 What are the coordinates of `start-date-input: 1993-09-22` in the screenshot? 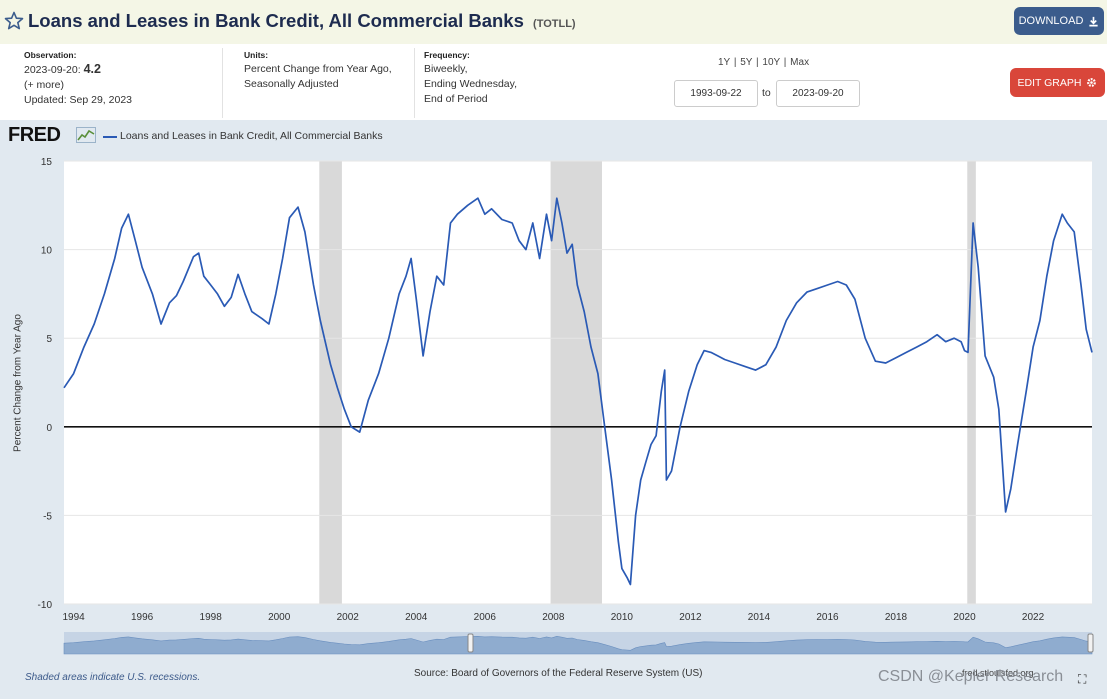 It's located at (716, 93).